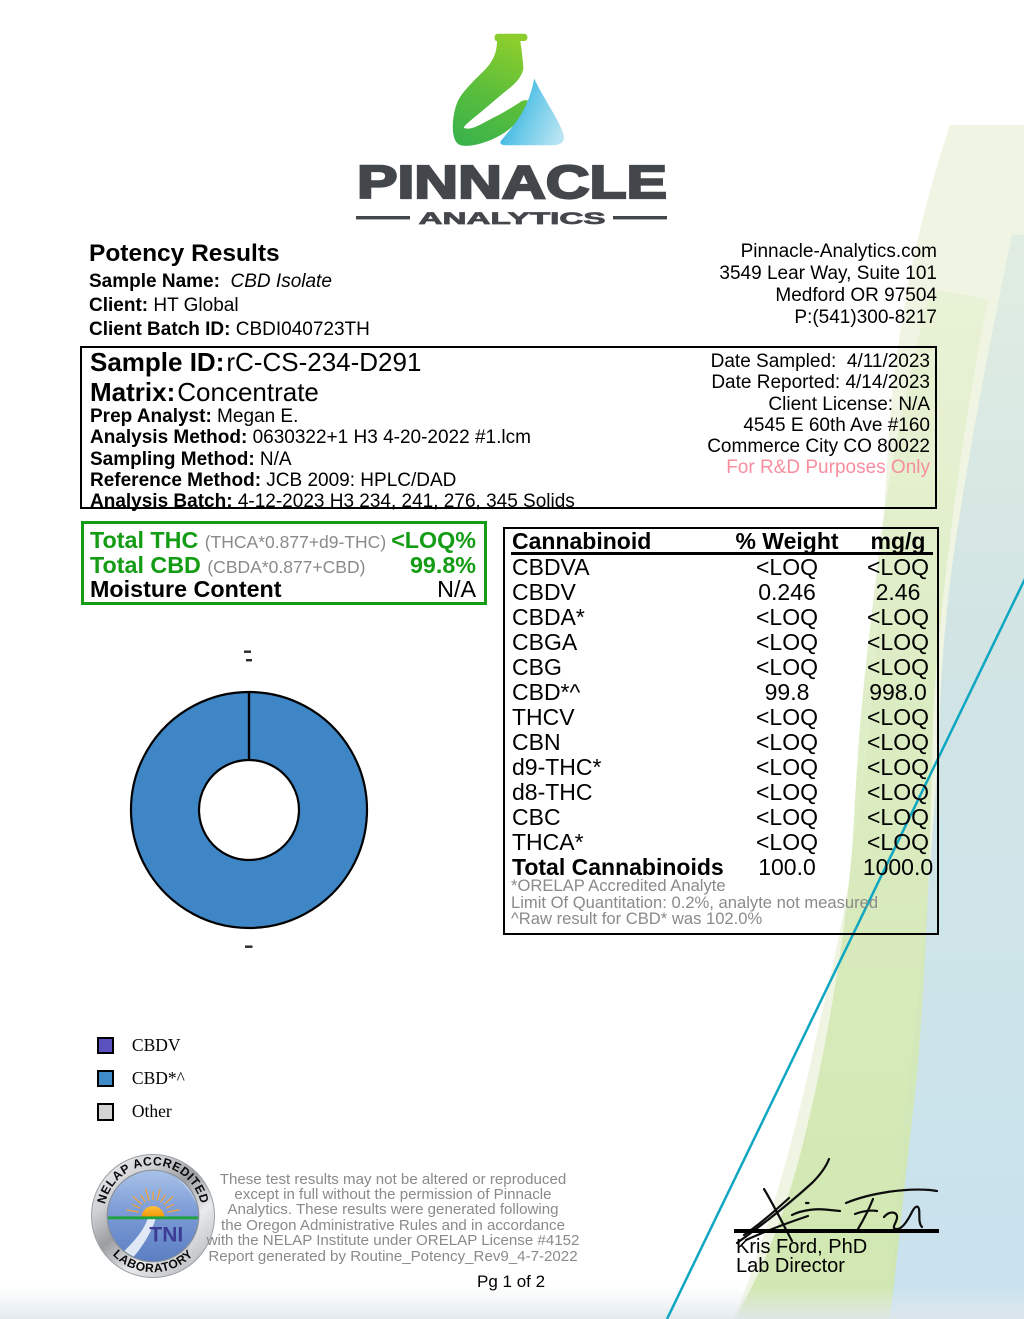 The width and height of the screenshot is (1024, 1319). Describe the element at coordinates (512, 218) in the screenshot. I see `svg-text: ANALYTICS` at that location.